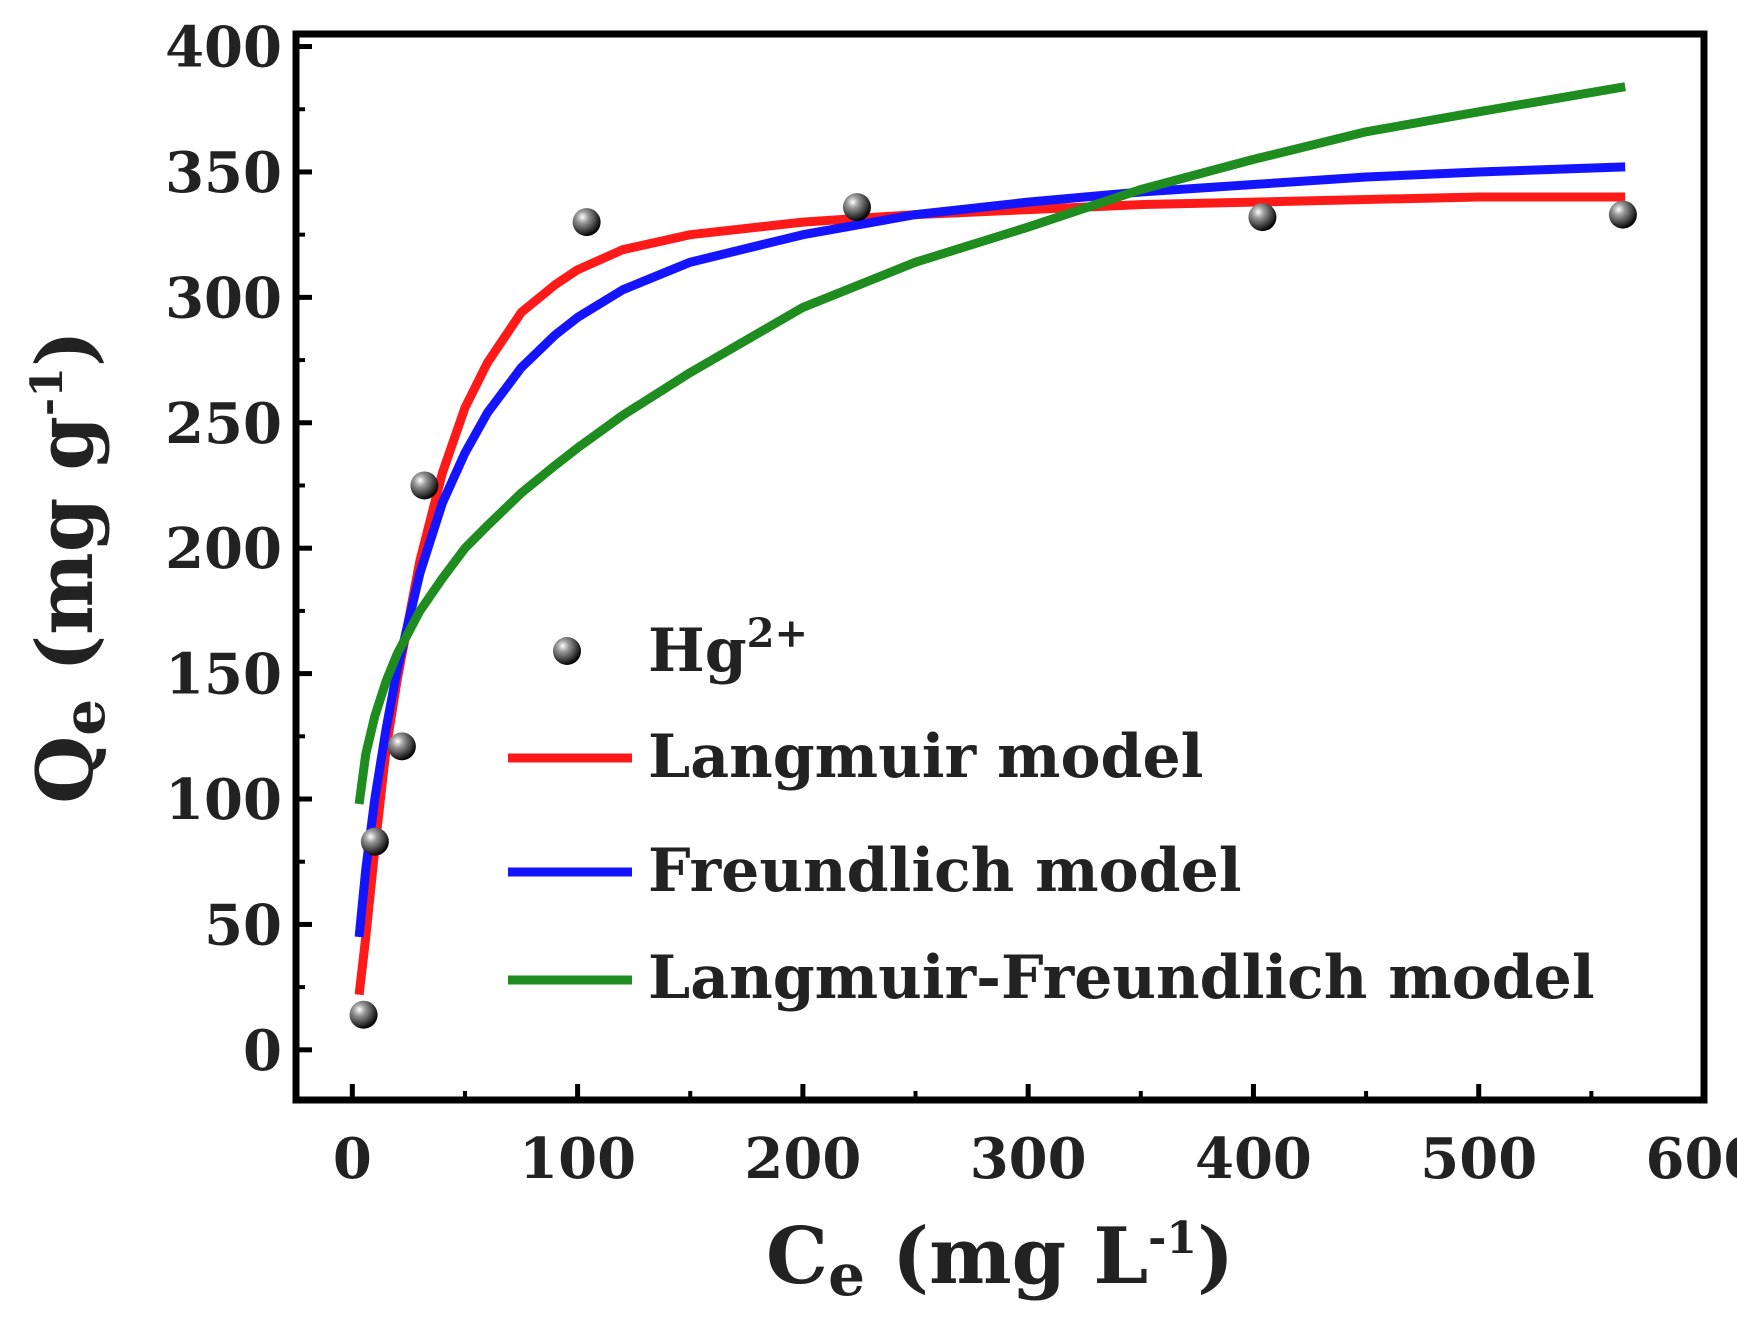 The height and width of the screenshot is (1318, 1737). What do you see at coordinates (925, 757) in the screenshot?
I see `legend-label-langmuir: Langmuir model` at bounding box center [925, 757].